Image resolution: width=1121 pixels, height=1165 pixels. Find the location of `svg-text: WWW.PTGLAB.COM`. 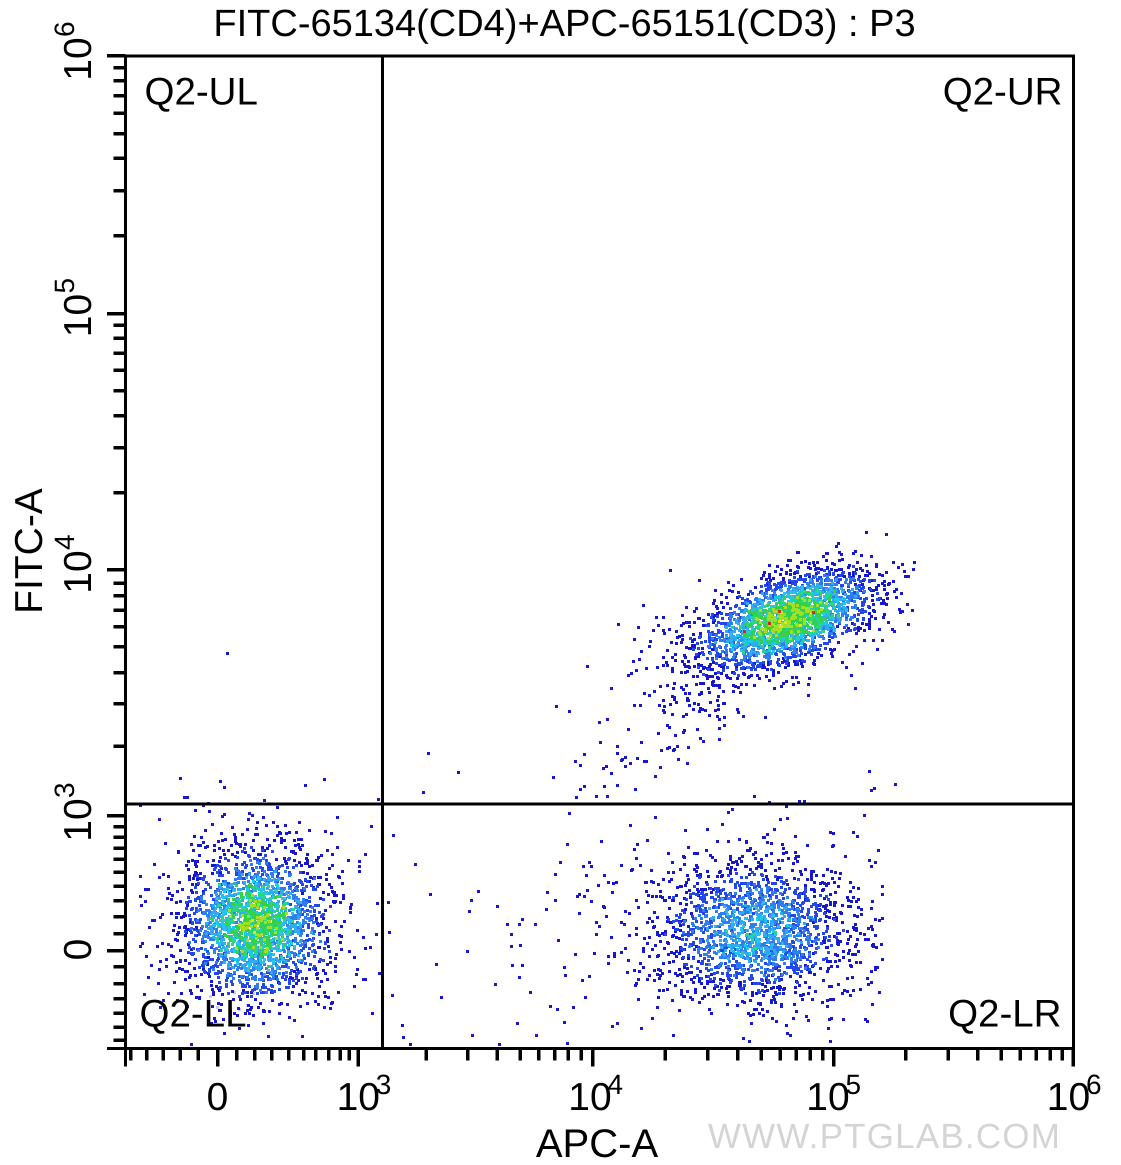

svg-text: WWW.PTGLAB.COM is located at coordinates (884, 1136).